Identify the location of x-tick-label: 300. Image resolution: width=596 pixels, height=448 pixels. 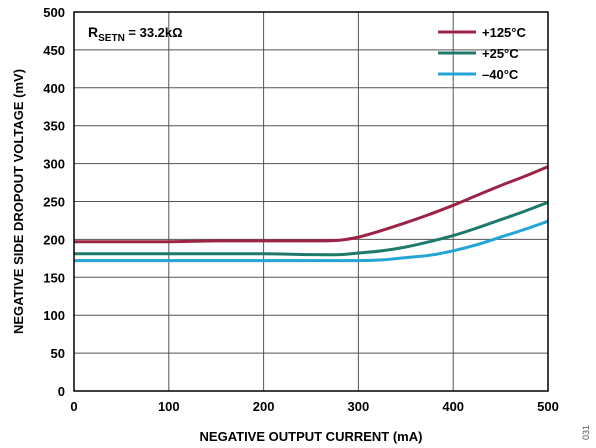
(359, 406).